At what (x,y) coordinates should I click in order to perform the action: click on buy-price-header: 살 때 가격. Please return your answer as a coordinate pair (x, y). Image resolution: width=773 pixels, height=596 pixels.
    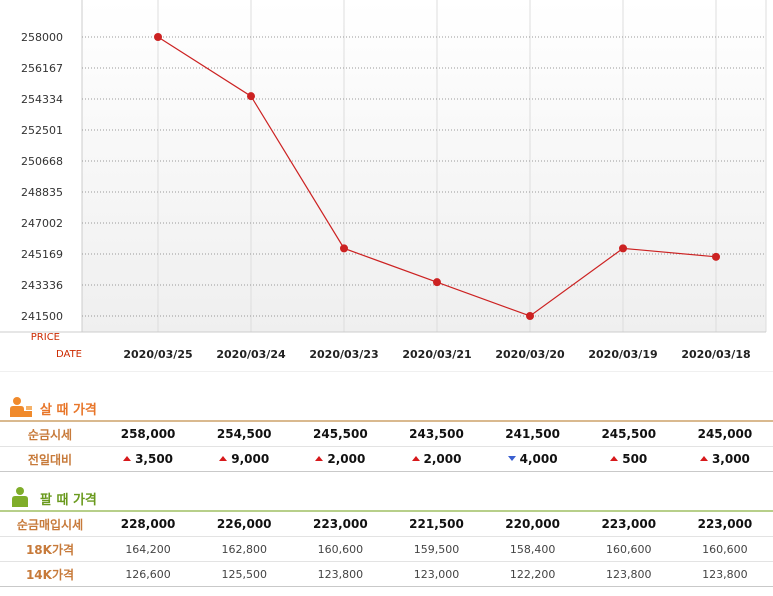
    Looking at the image, I should click on (386, 407).